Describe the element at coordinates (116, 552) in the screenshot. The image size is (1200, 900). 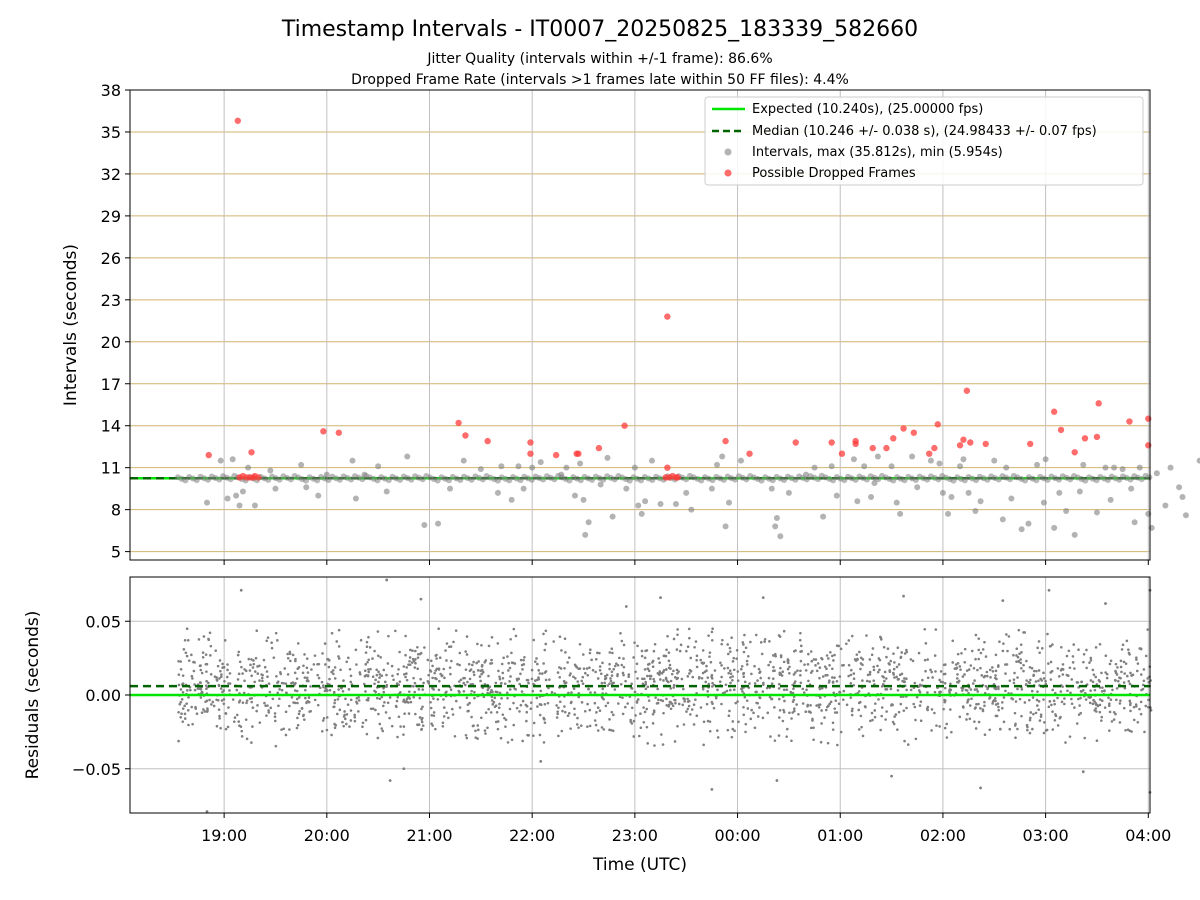
I see `intervals-y-tick-label: 5` at that location.